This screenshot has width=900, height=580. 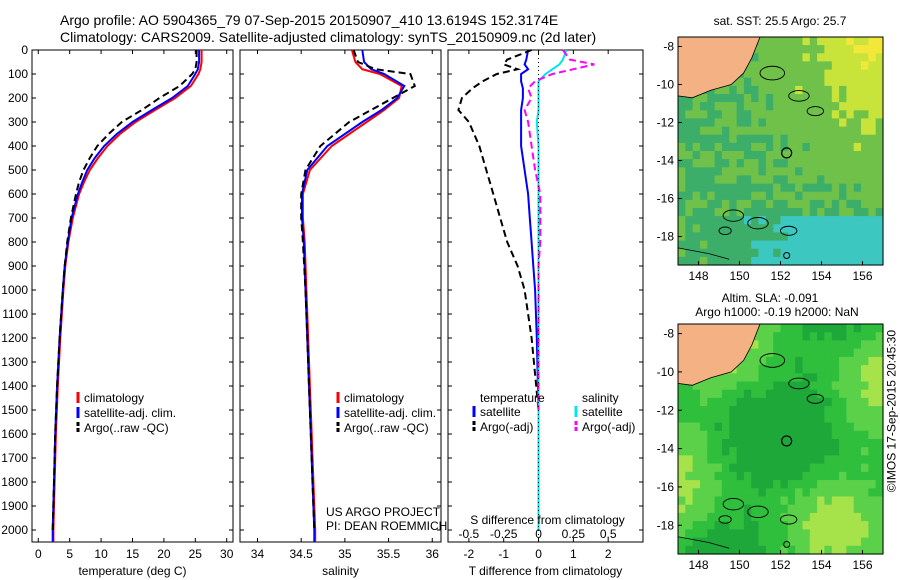 What do you see at coordinates (666, 487) in the screenshot?
I see `y-tick-label: -16` at bounding box center [666, 487].